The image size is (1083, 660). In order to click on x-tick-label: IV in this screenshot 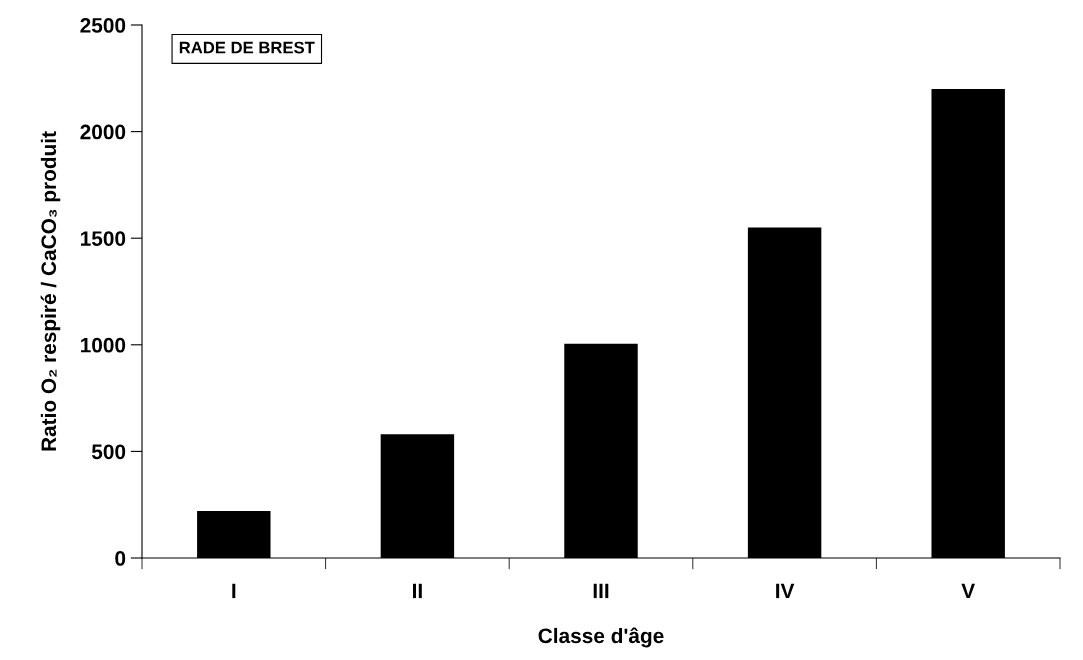, I will do `click(785, 591)`.